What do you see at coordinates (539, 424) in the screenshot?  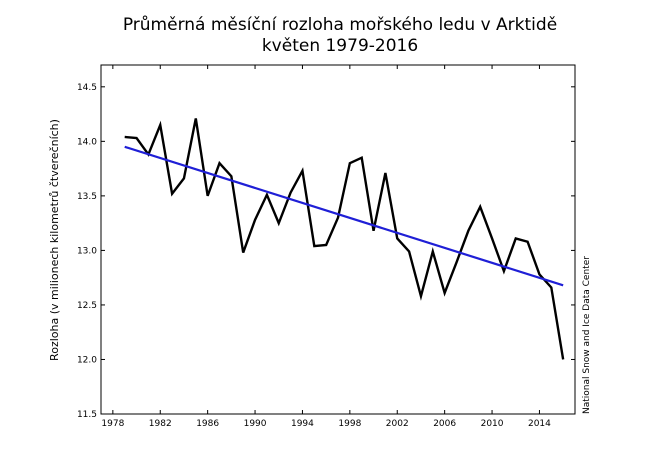 I see `x-tick-label: 2014` at bounding box center [539, 424].